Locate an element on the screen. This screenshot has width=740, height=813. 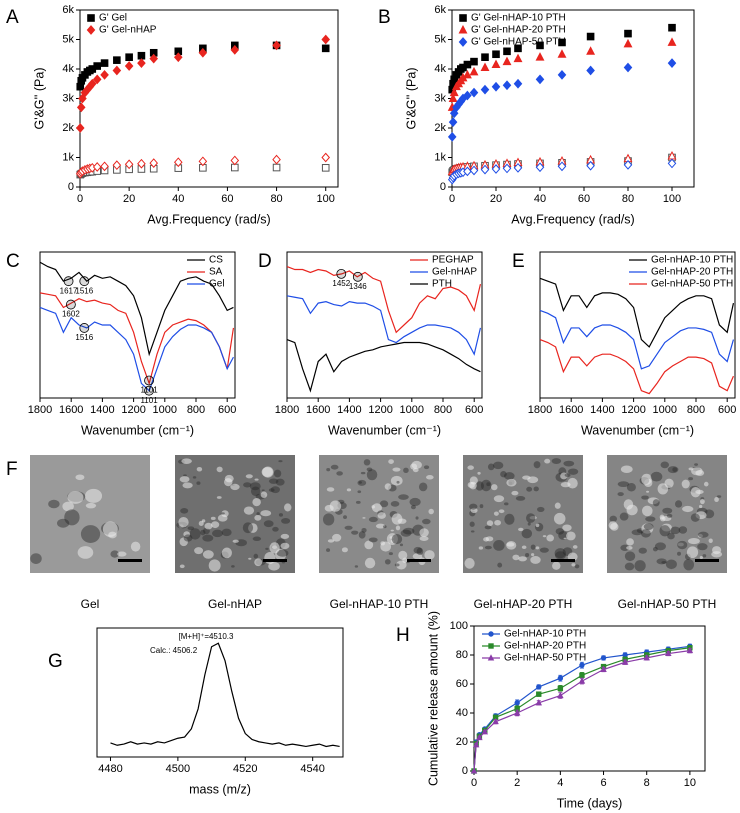
x-tick-label: 1600 is located at coordinates (318, 410).